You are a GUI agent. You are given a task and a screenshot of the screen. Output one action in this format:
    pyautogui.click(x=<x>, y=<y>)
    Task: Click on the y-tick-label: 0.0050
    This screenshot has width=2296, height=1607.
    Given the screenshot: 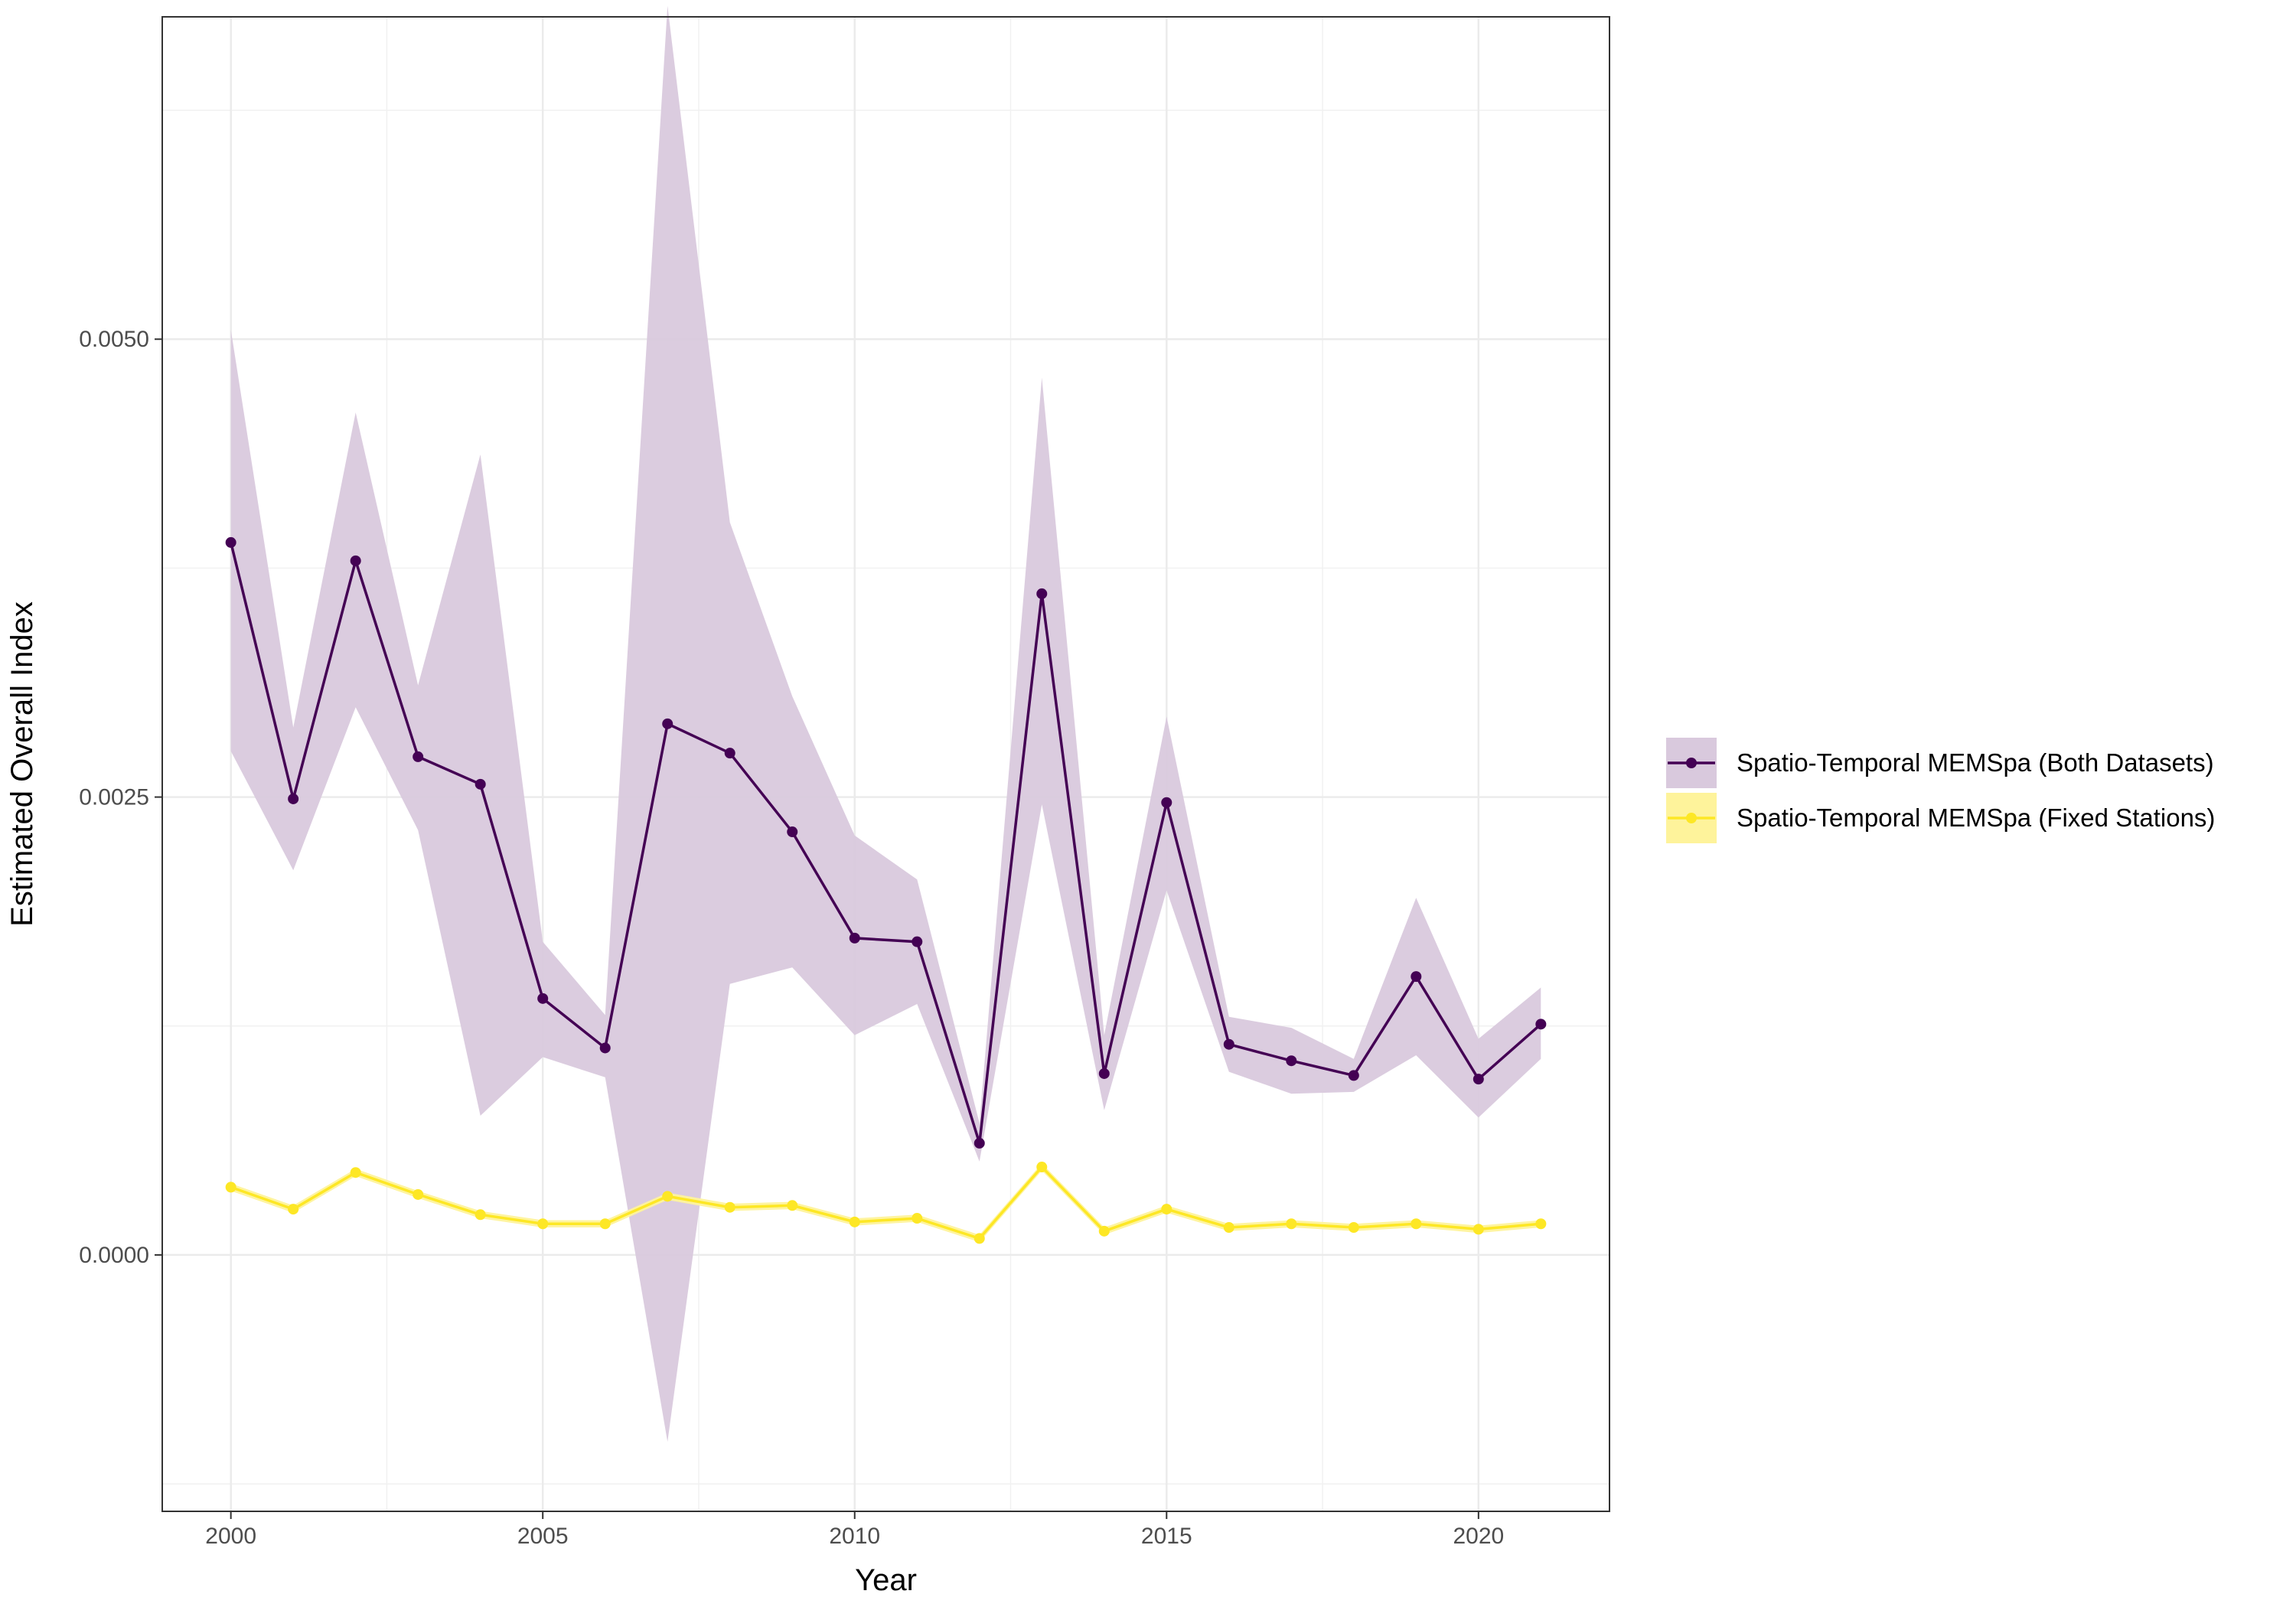 What is the action you would take?
    pyautogui.click(x=114, y=339)
    